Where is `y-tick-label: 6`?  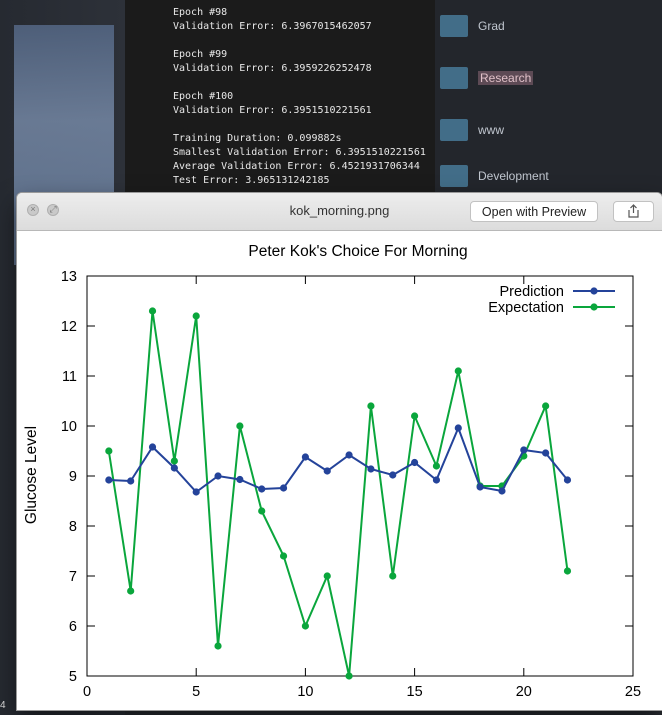
y-tick-label: 6 is located at coordinates (73, 627).